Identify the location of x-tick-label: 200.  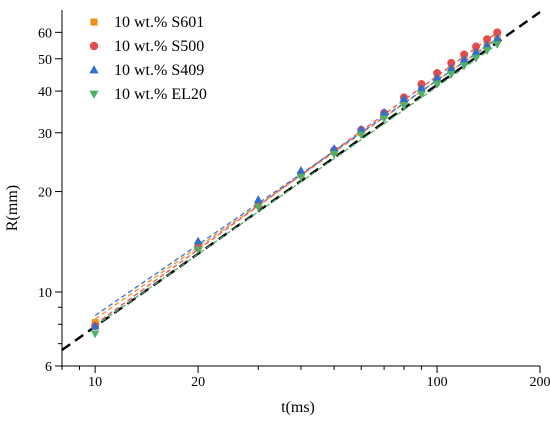
(540, 382).